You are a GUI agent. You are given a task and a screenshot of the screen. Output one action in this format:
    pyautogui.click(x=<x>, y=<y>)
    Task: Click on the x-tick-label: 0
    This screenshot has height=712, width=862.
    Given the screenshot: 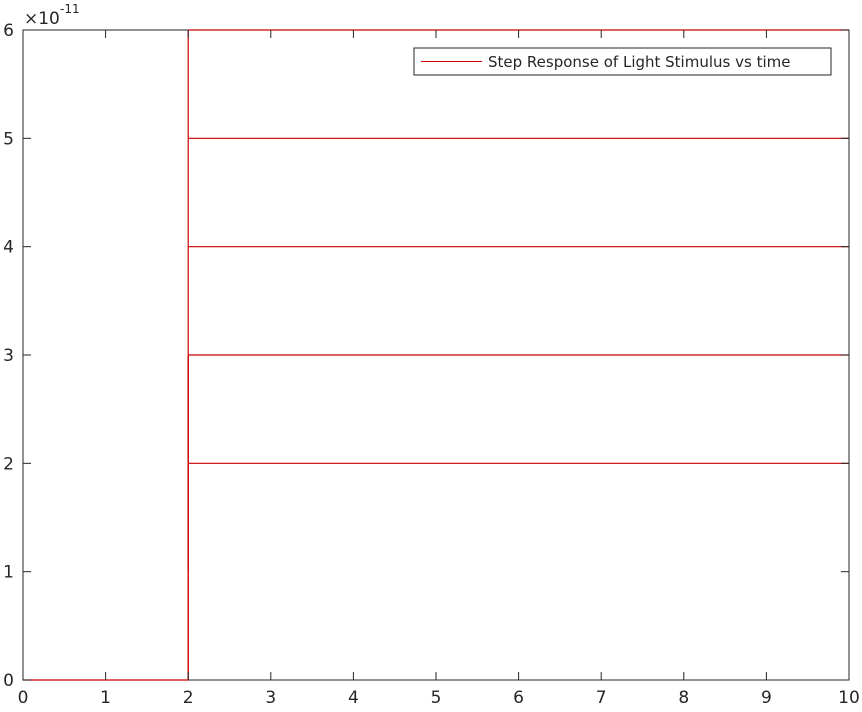 What is the action you would take?
    pyautogui.click(x=23, y=698)
    